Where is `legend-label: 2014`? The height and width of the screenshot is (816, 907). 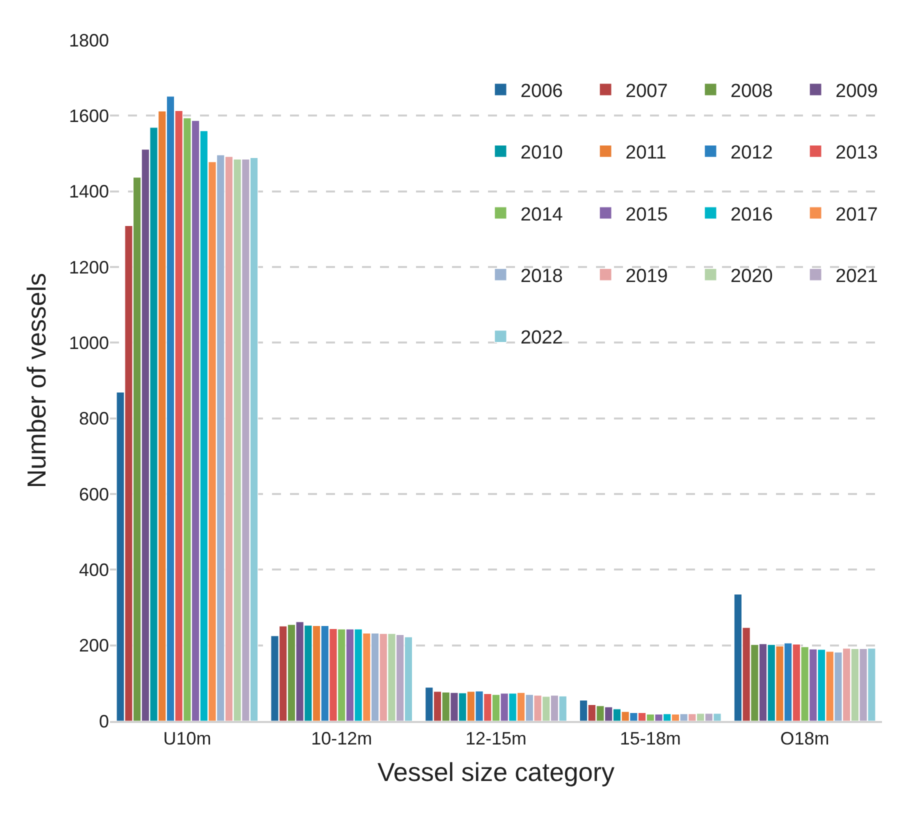 legend-label: 2014 is located at coordinates (542, 215).